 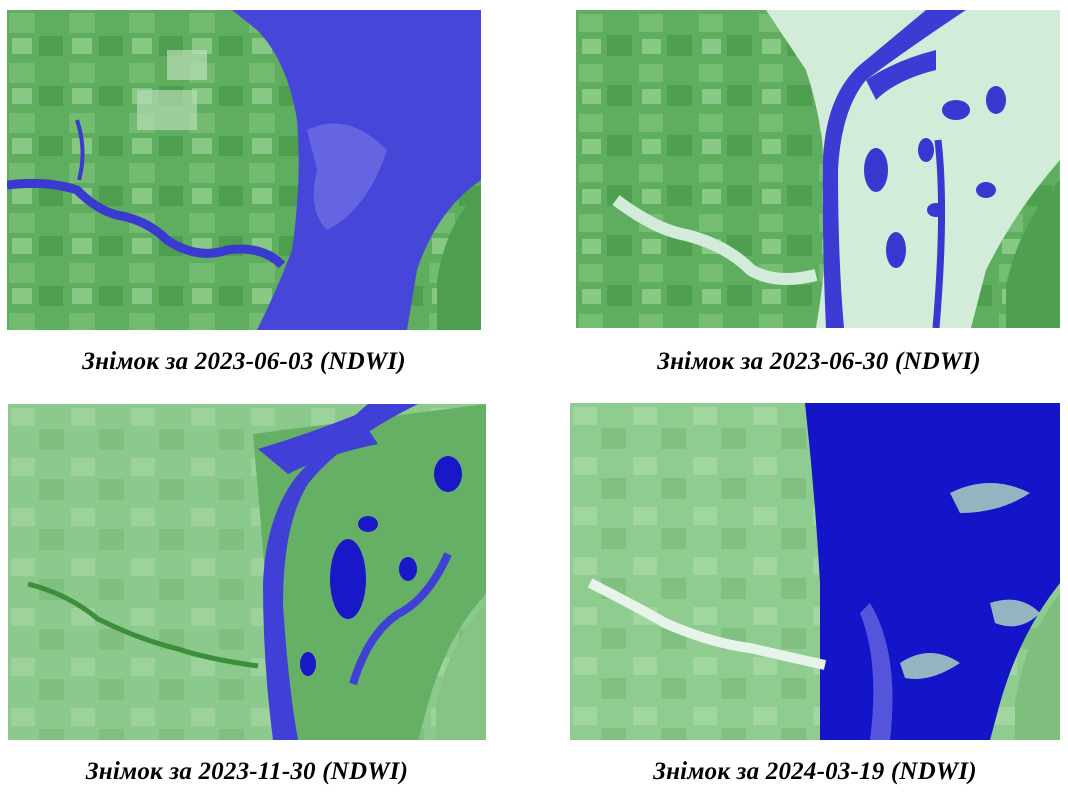 I want to click on caption-panel-4: Знімок за 2024-03-19 (NDWI), so click(x=815, y=771).